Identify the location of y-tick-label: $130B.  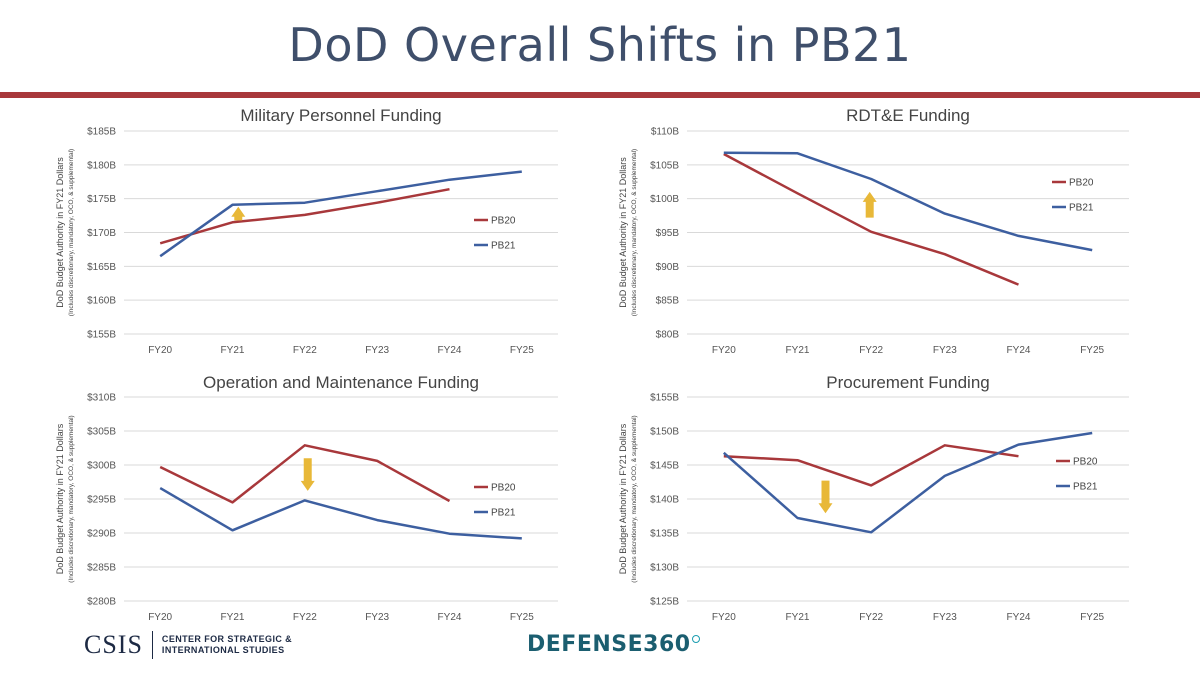
(664, 568).